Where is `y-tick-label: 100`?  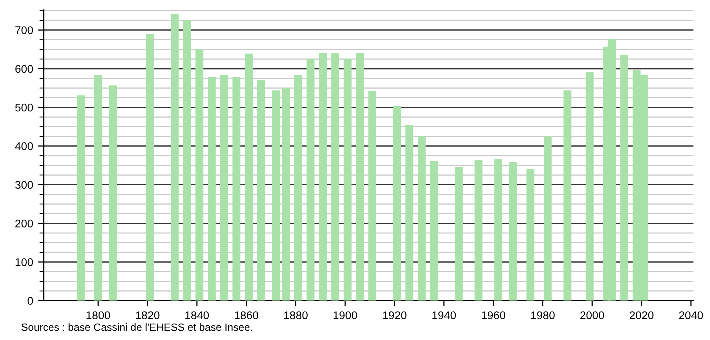 y-tick-label: 100 is located at coordinates (25, 262).